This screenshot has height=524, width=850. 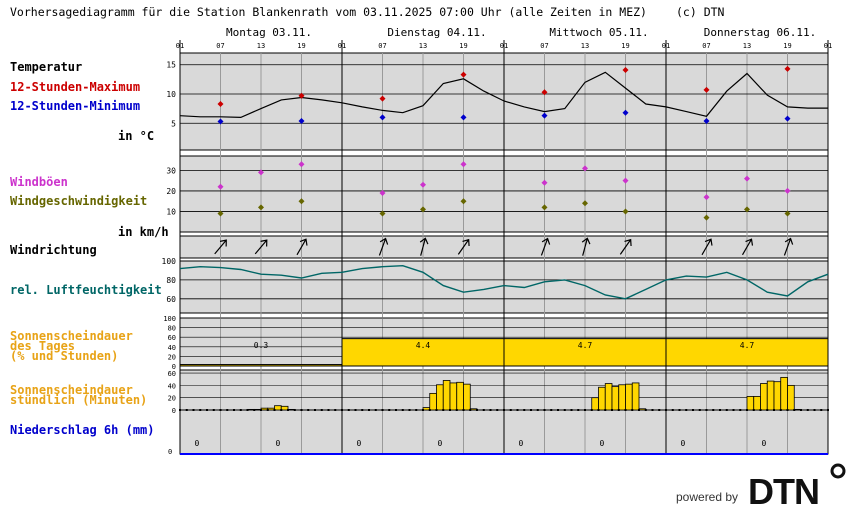 What do you see at coordinates (171, 211) in the screenshot?
I see `wind-tick-label: 10` at bounding box center [171, 211].